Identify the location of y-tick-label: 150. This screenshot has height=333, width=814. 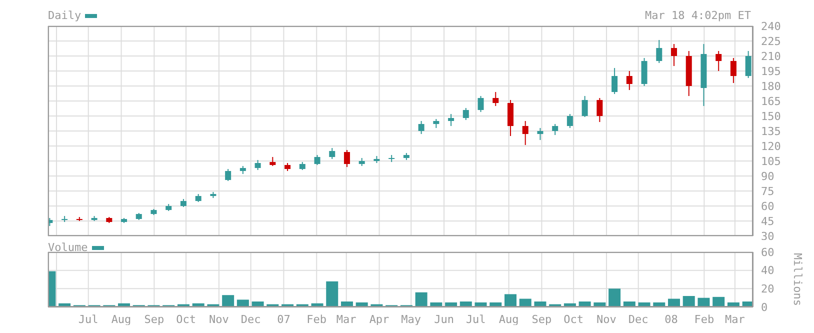
(771, 116).